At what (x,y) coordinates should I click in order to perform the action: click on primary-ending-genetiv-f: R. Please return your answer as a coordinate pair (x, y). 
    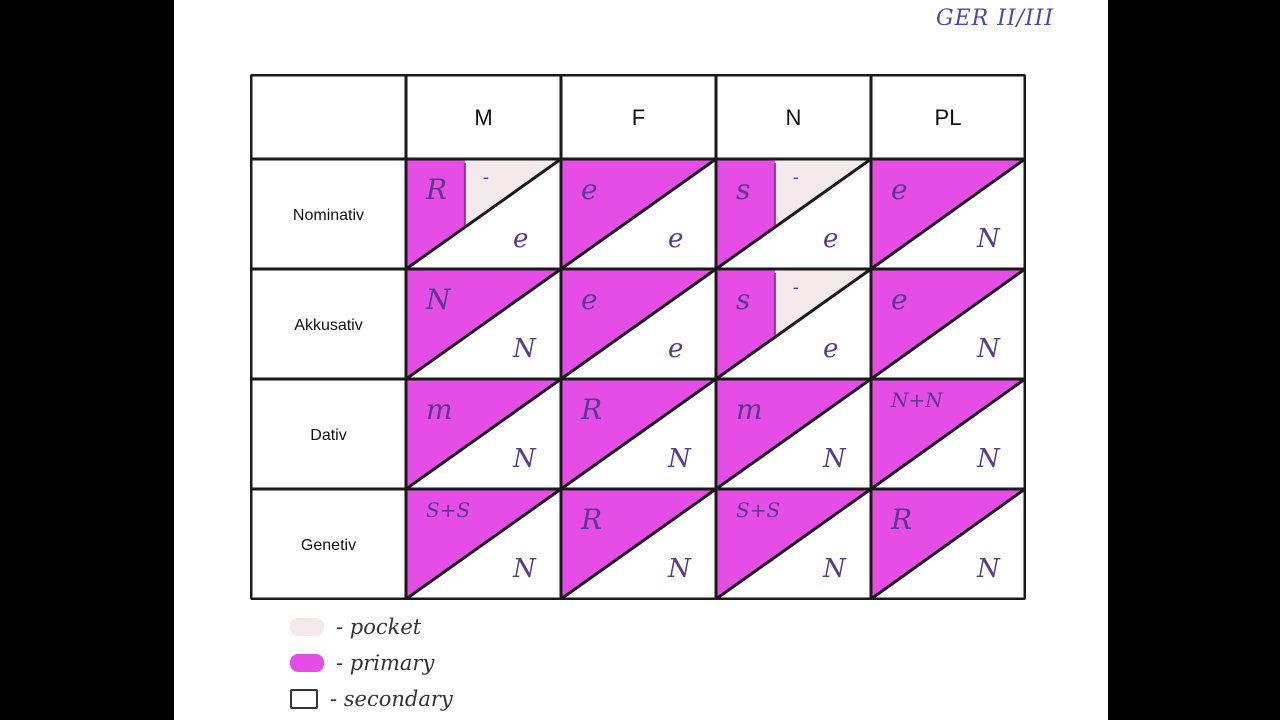
    Looking at the image, I should click on (591, 519).